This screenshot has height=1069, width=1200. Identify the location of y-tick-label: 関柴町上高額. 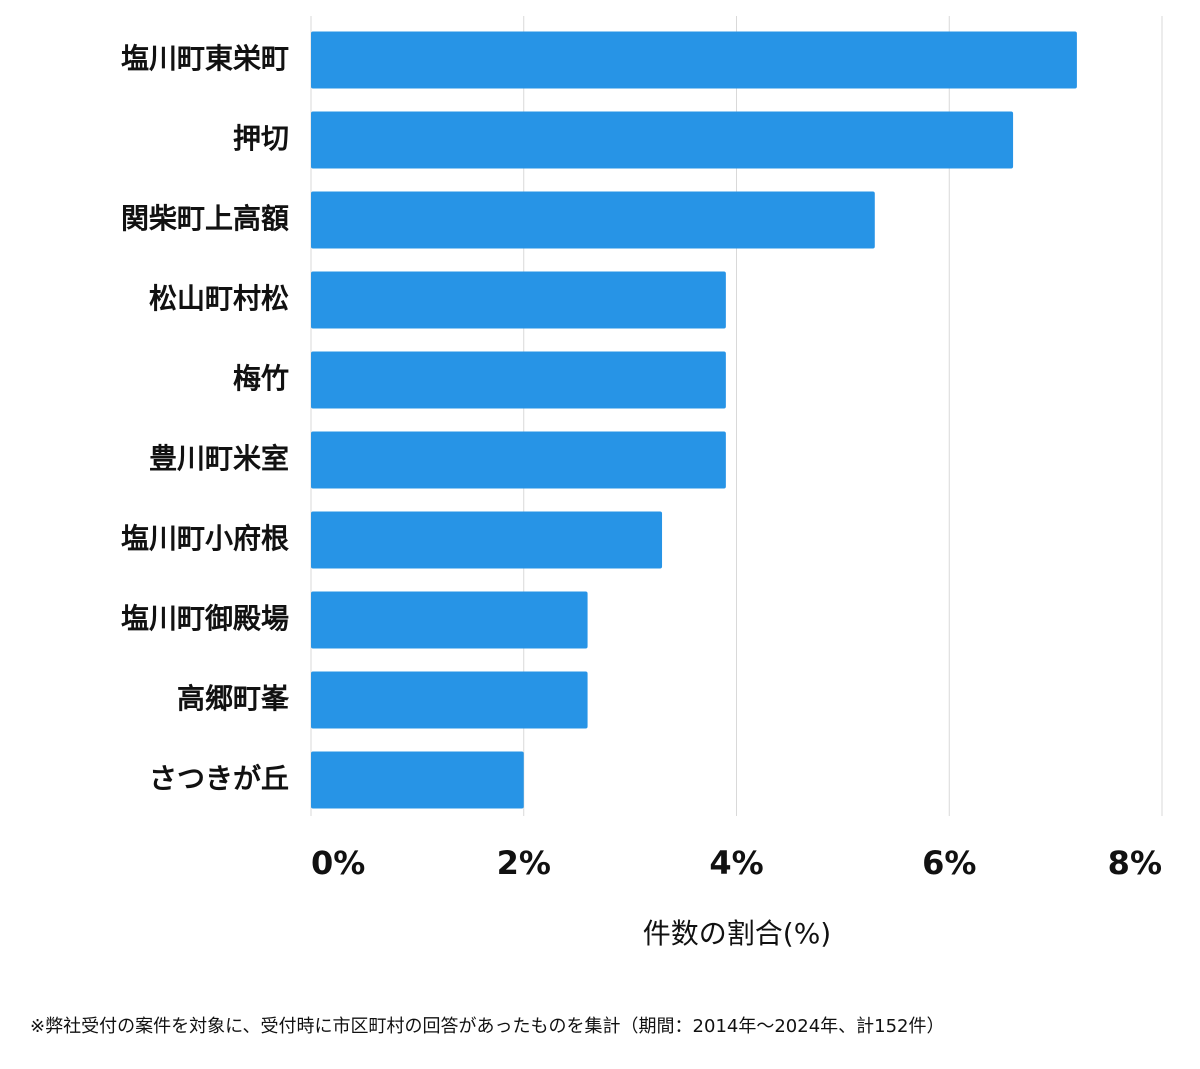
(205, 218).